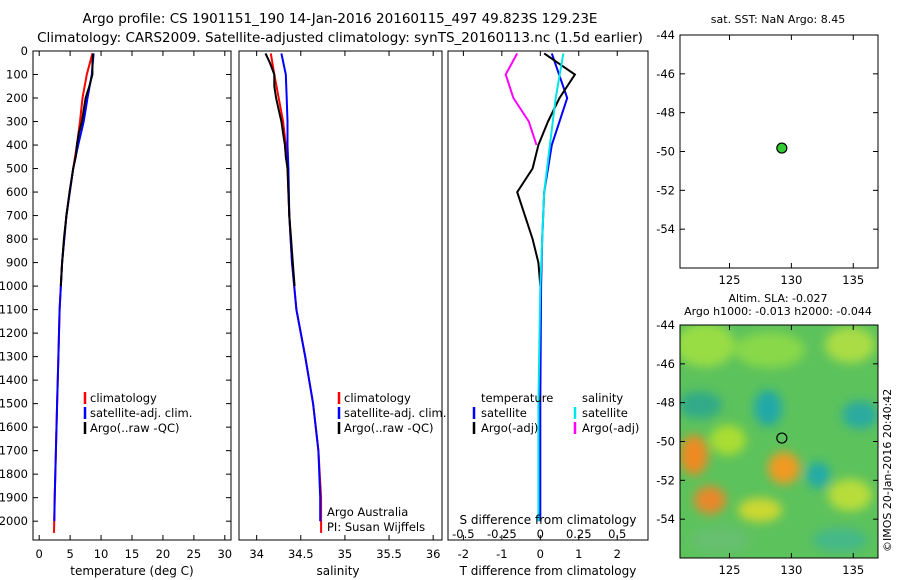 This screenshot has width=900, height=580. Describe the element at coordinates (395, 413) in the screenshot. I see `legend-label-satellite: satellite-adj. clim.` at that location.